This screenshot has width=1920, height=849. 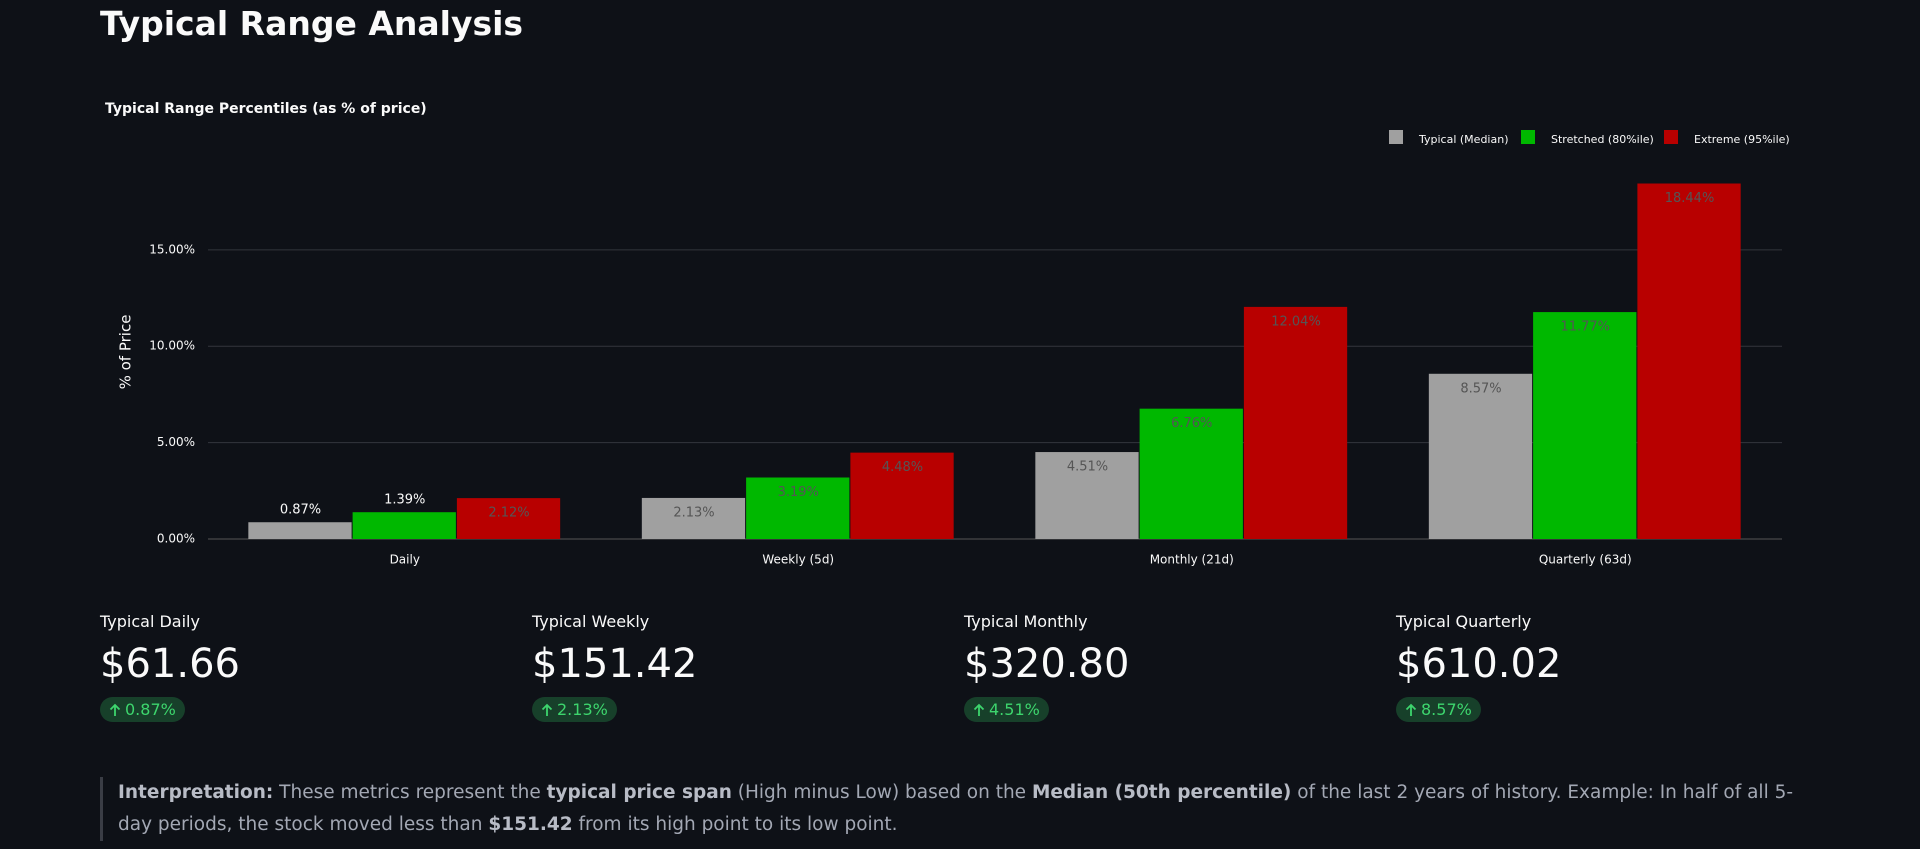 I want to click on metric-delta-row: 4.51%, so click(x=1174, y=704).